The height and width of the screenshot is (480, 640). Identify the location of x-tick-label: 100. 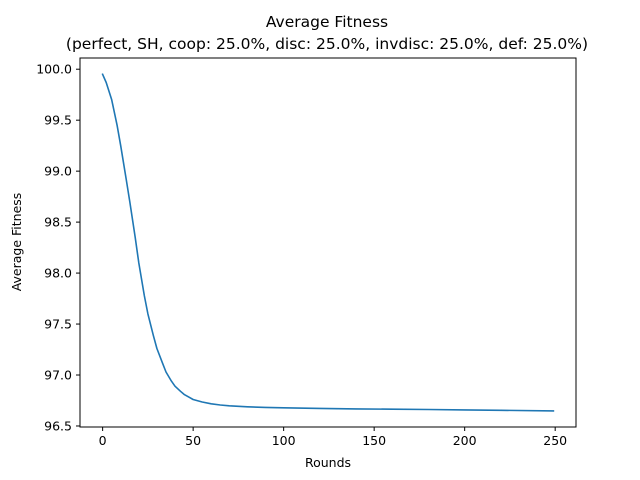
(284, 440).